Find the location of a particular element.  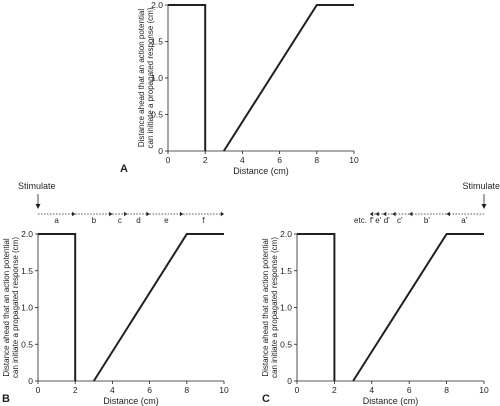

propagation-segment-label: b' is located at coordinates (427, 220).